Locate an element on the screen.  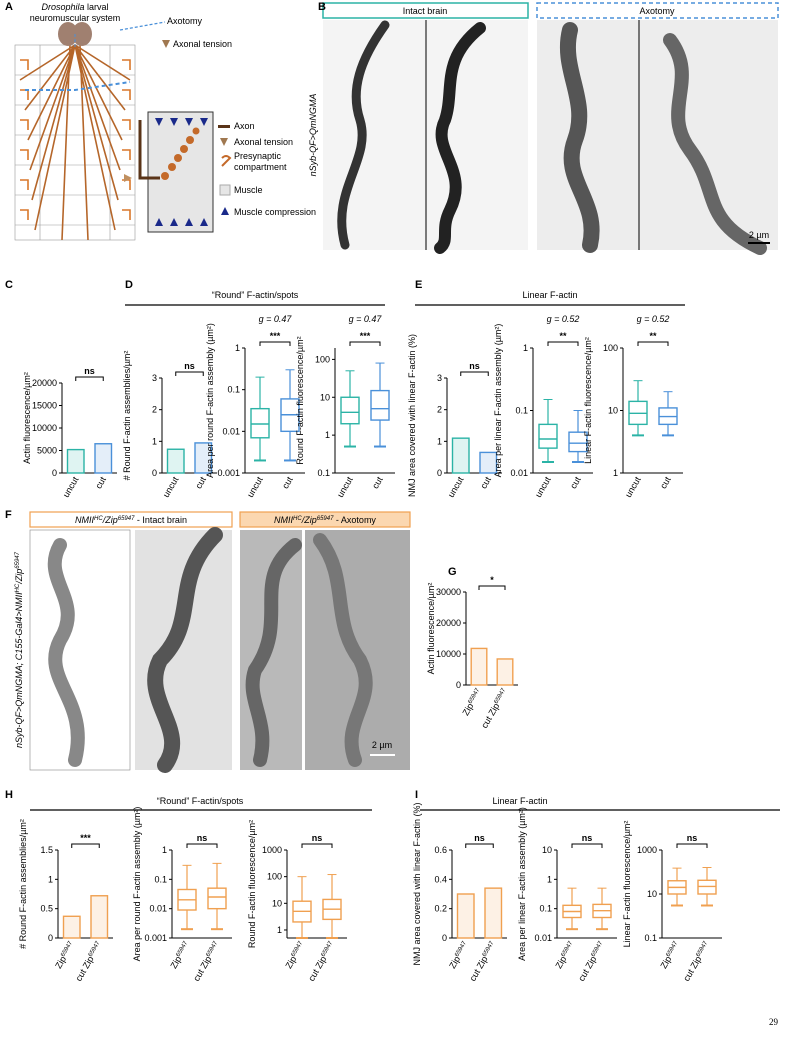
diagram-title: neuromuscular system is located at coordinates (75, 18).